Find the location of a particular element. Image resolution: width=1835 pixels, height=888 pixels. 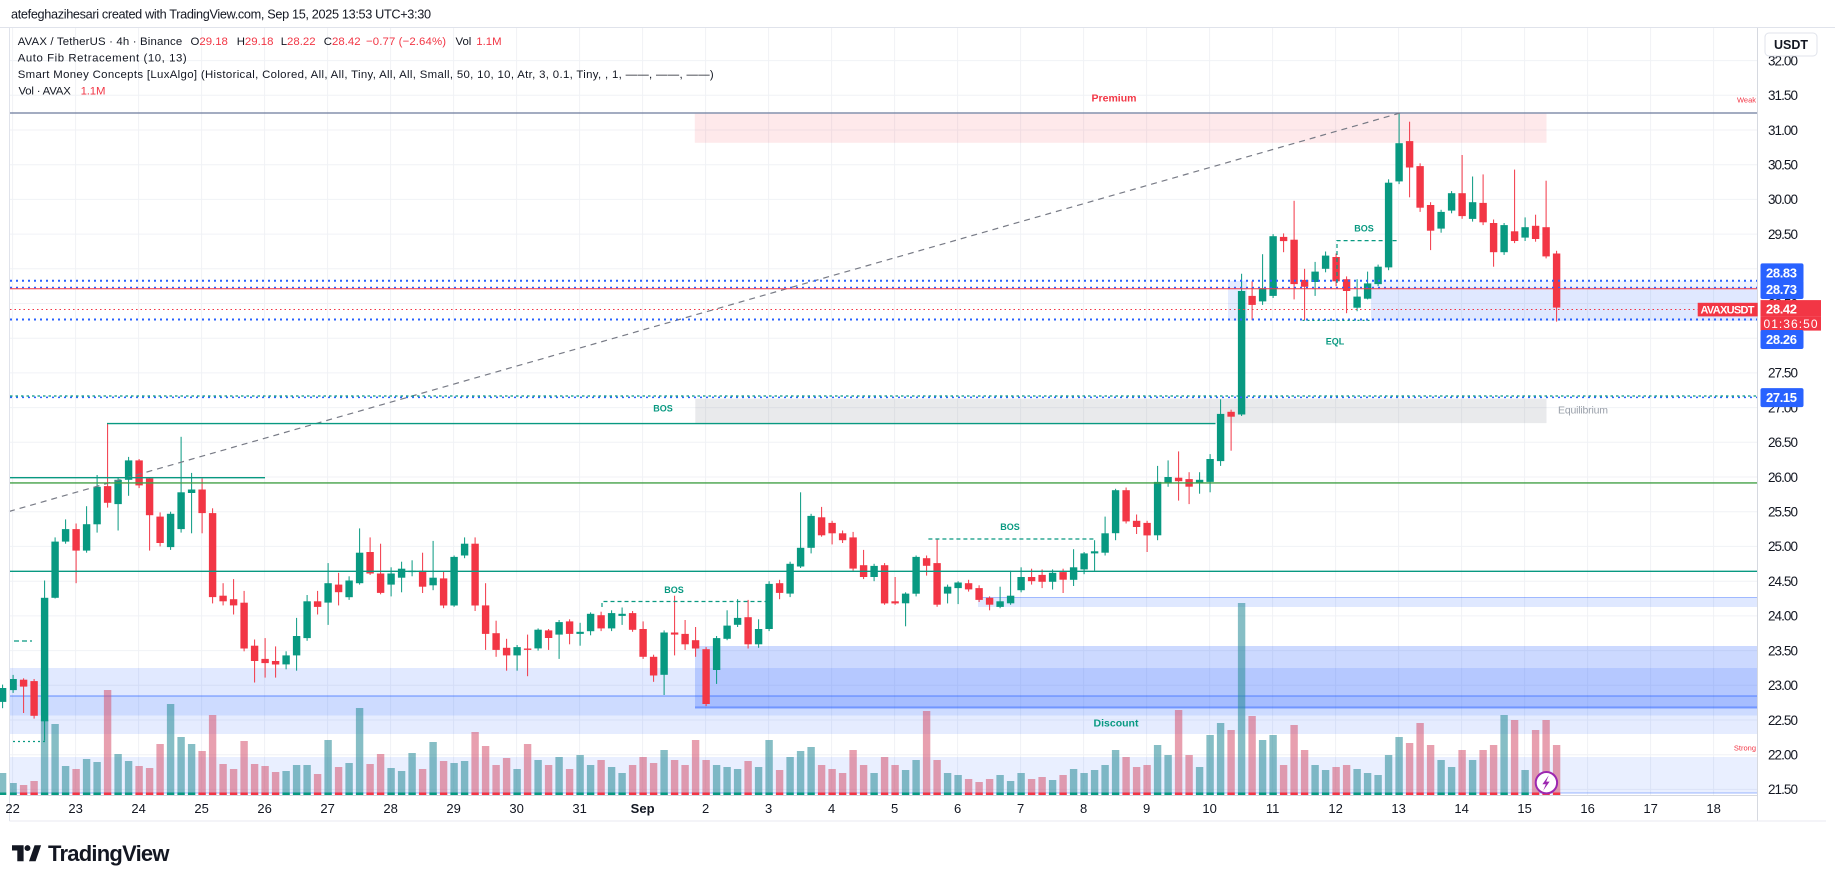

svg-text: 4 is located at coordinates (831, 808).